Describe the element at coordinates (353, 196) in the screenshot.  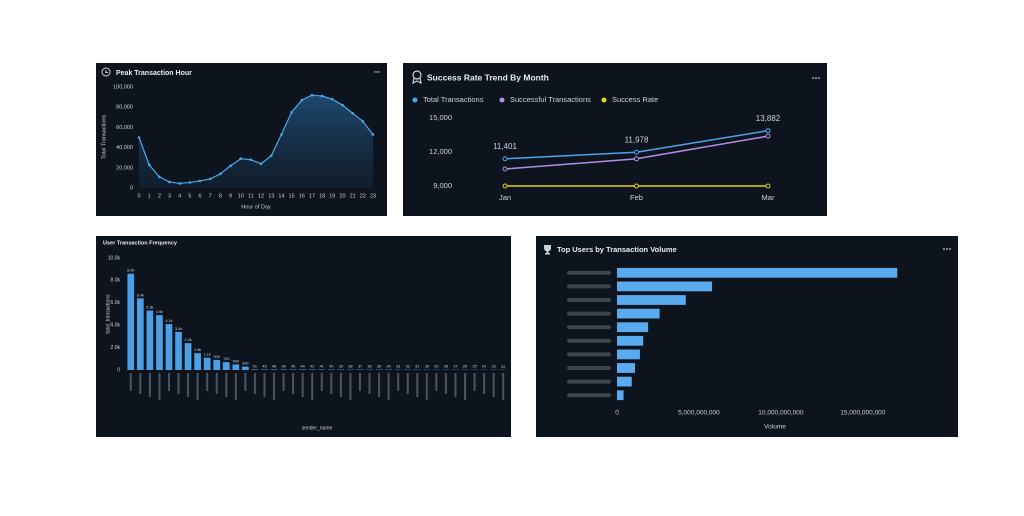
I see `x-tick-label: 21` at that location.